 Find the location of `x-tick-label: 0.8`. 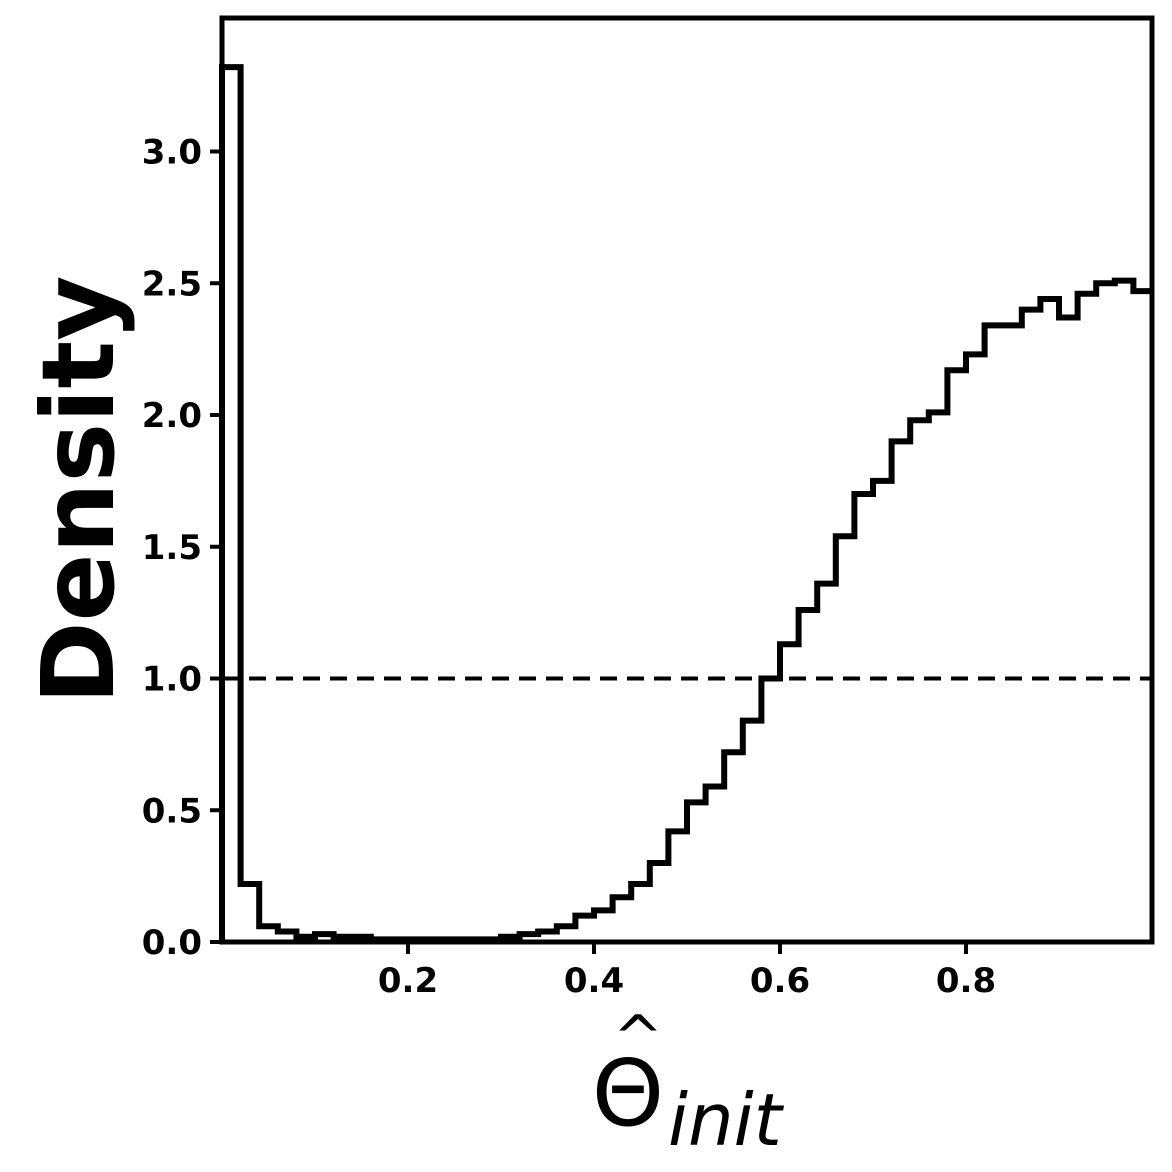

x-tick-label: 0.8 is located at coordinates (966, 981).